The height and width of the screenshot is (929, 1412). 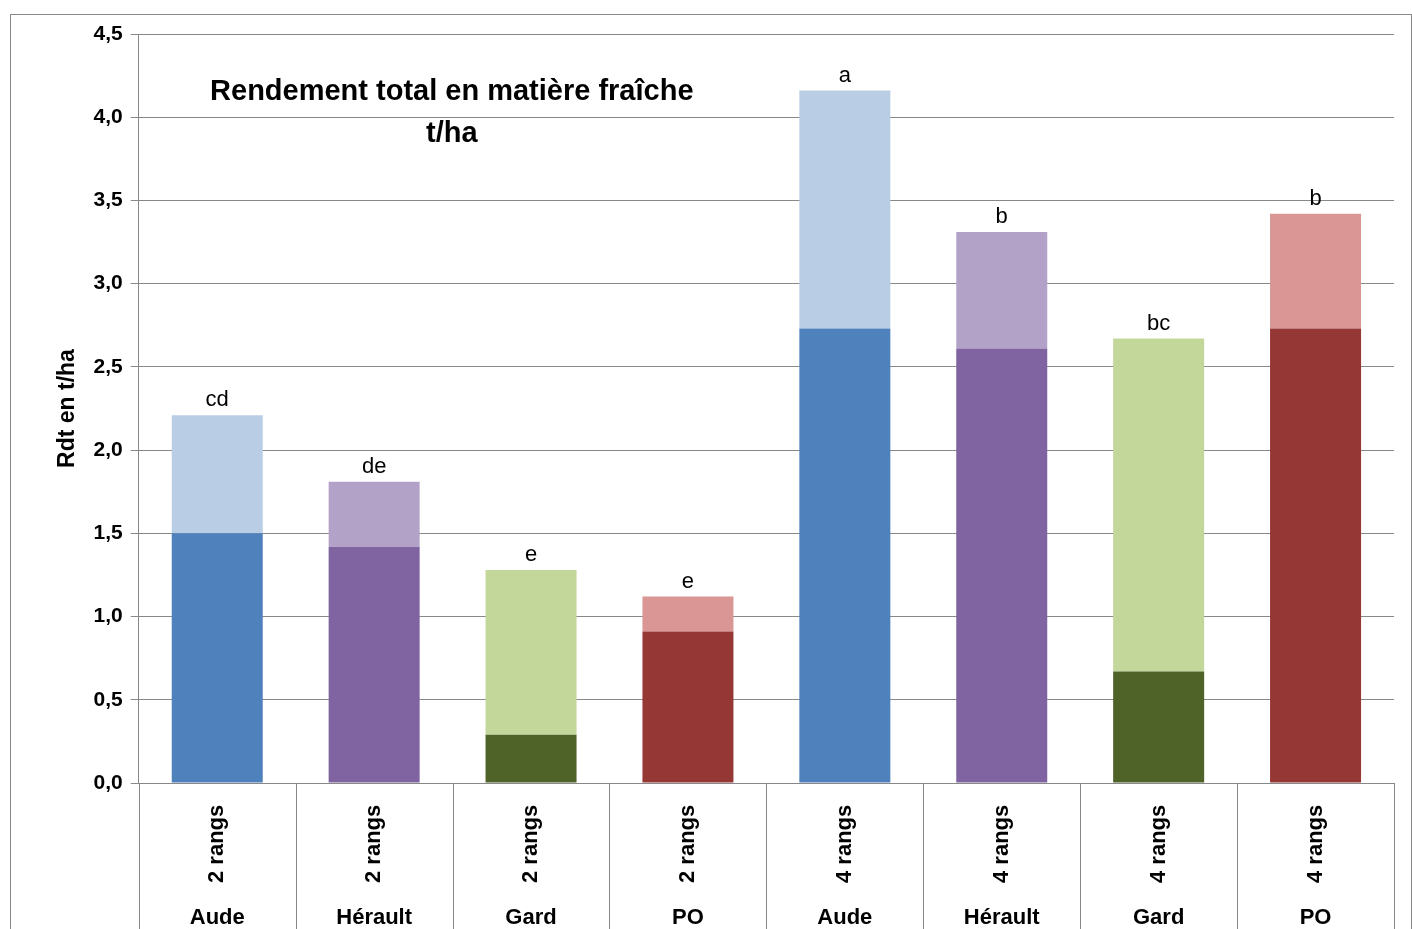 I want to click on x-tick-label: 2 rangs Hérault, so click(x=374, y=866).